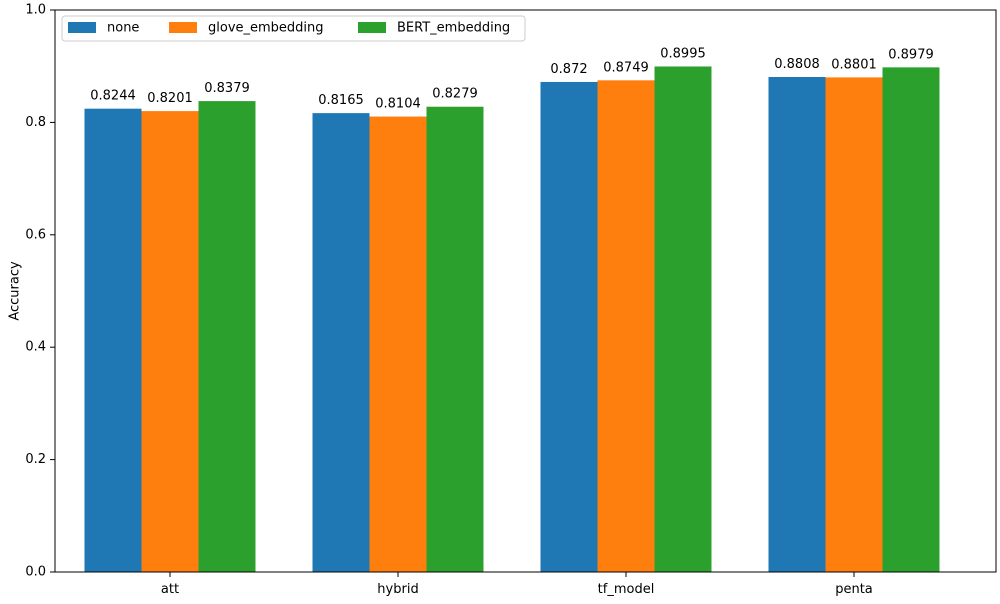 This screenshot has width=1000, height=604. Describe the element at coordinates (35, 459) in the screenshot. I see `y-tick-label: 0.2` at that location.